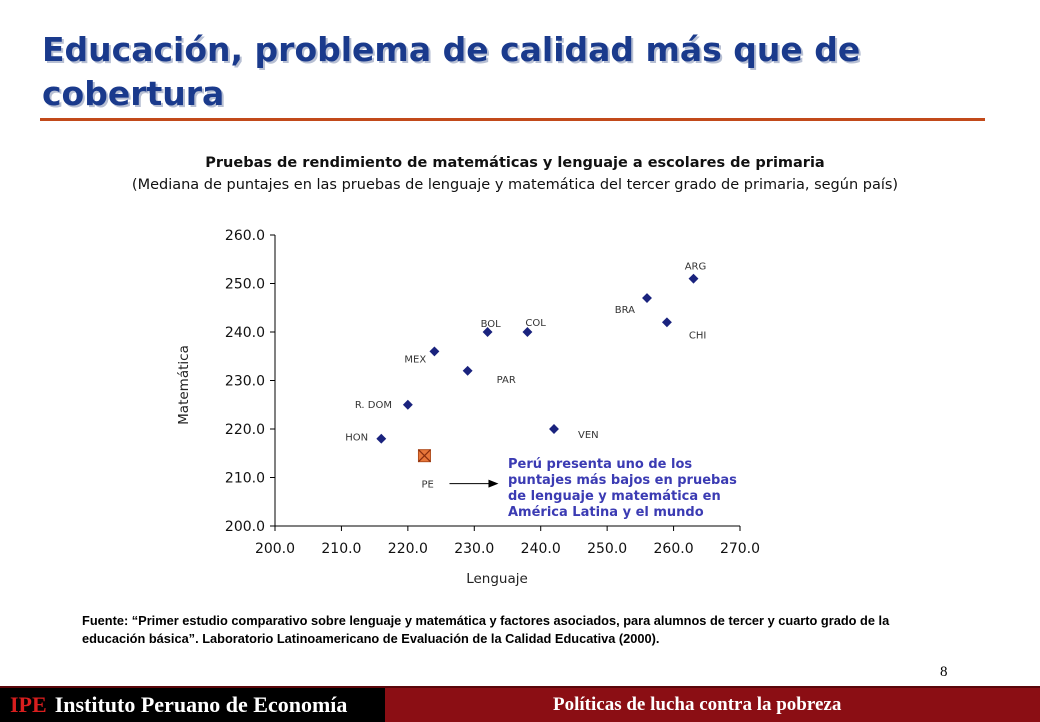  What do you see at coordinates (606, 512) in the screenshot?
I see `annotation-line: América Latina y el mundo` at bounding box center [606, 512].